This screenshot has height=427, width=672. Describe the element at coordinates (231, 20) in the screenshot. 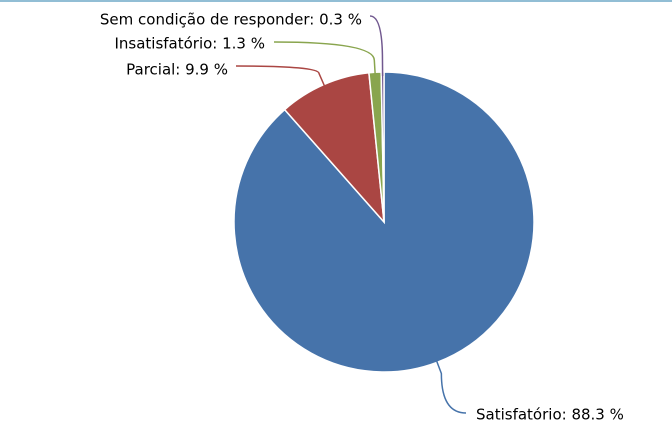

I see `data-label: Sem condição de responder: 0.3 %` at that location.